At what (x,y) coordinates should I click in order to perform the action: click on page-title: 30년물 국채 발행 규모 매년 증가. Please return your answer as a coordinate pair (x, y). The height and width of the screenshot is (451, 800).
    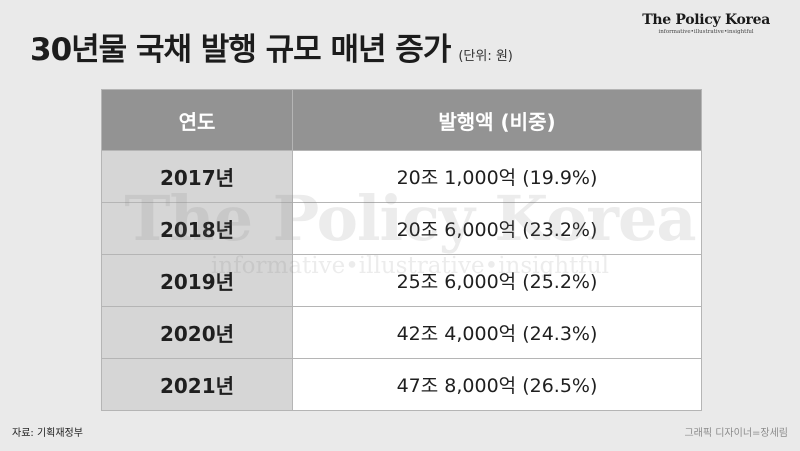
    Looking at the image, I should click on (240, 50).